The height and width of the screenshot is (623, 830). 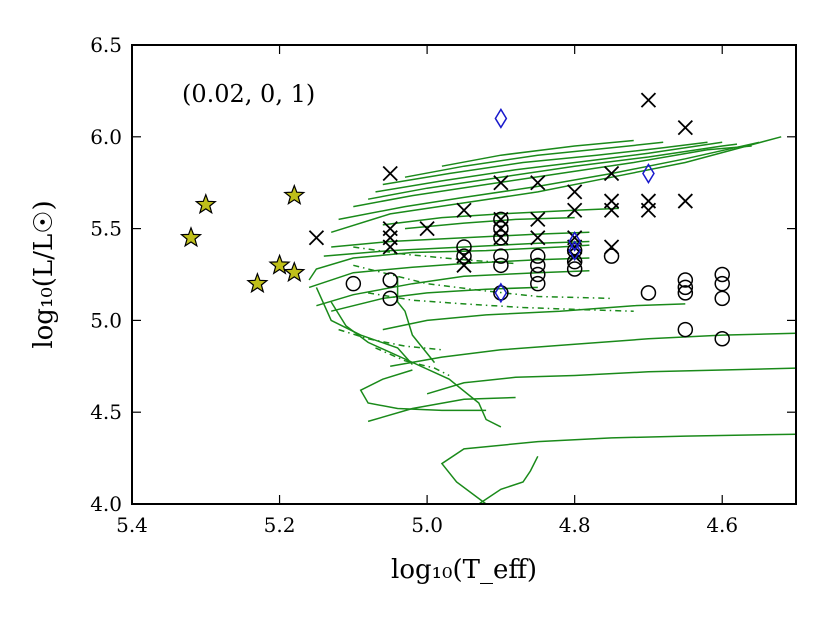 What do you see at coordinates (106, 45) in the screenshot?
I see `y-tick-label: 6.5` at bounding box center [106, 45].